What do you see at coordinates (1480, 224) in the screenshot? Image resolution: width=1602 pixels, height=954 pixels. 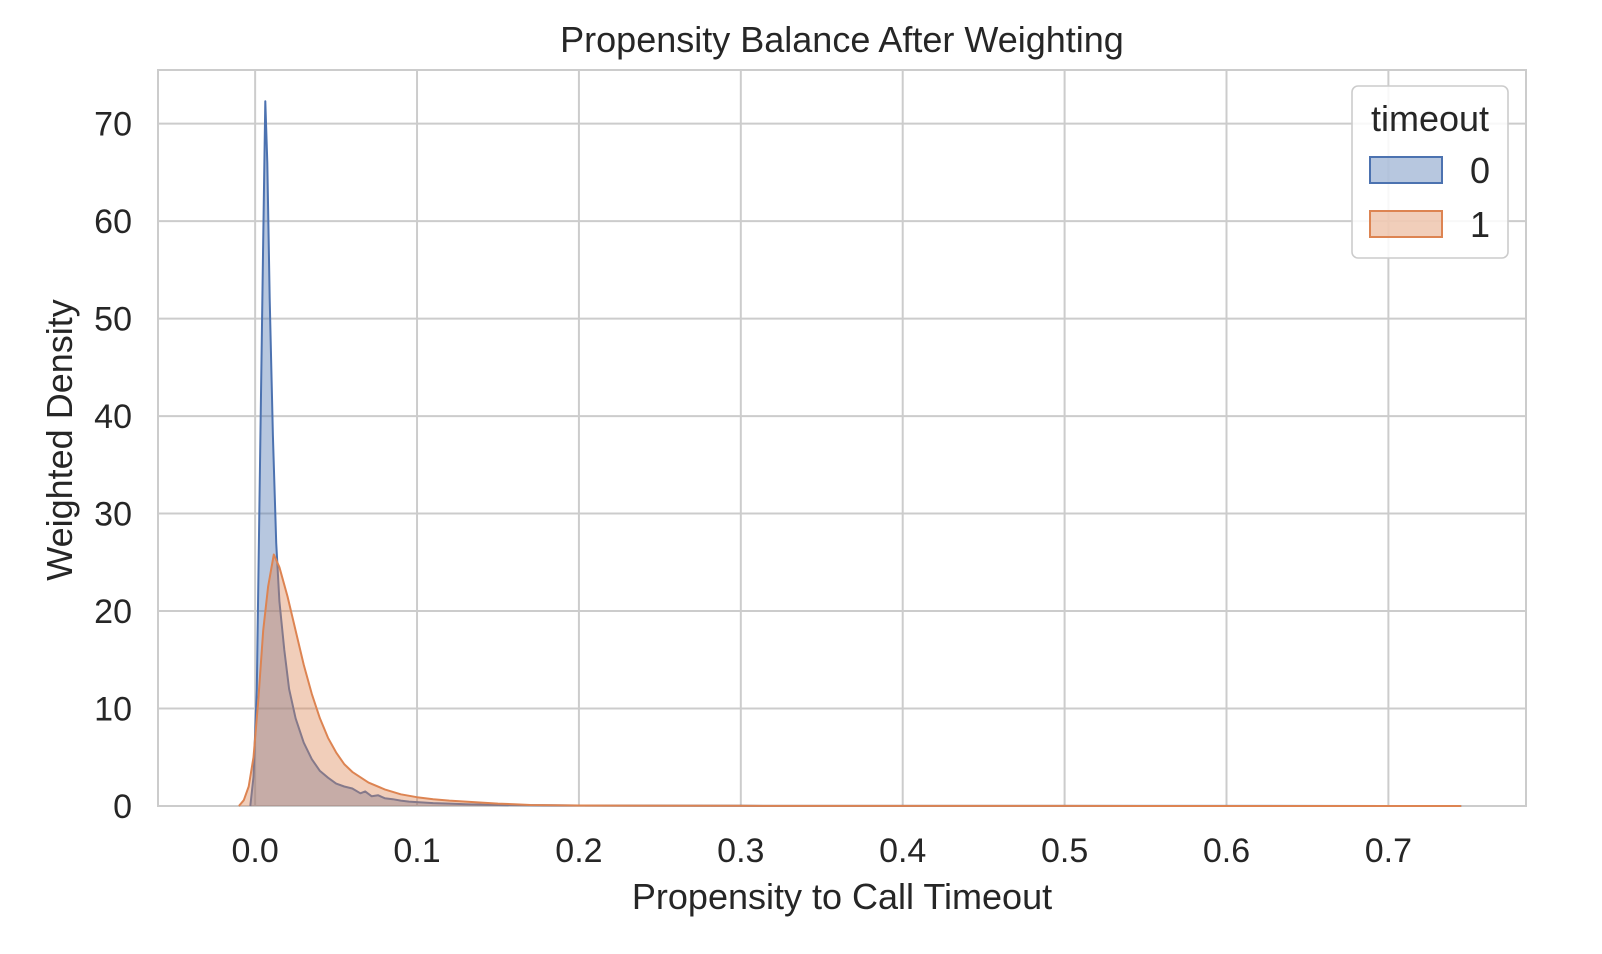 I see `legend-label-1: 1` at bounding box center [1480, 224].